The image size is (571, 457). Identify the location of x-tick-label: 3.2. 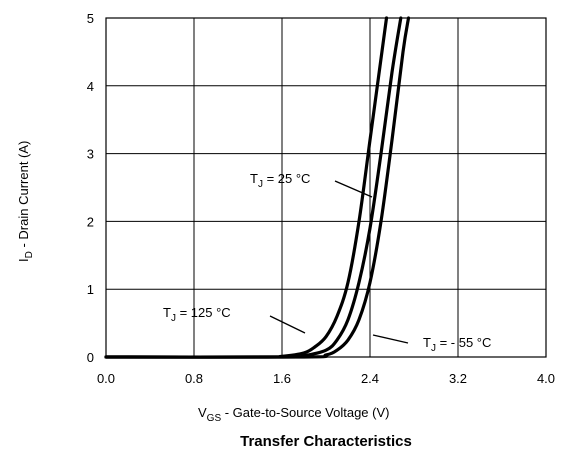
(458, 378).